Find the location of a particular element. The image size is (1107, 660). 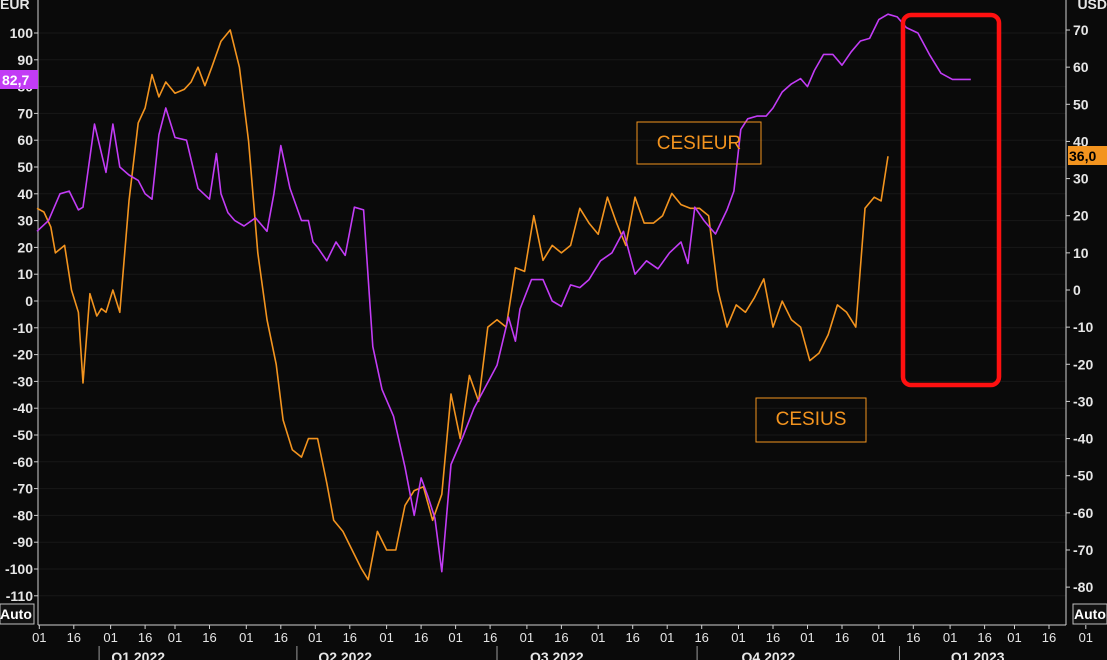

left-tick-label: 10 is located at coordinates (25, 274).